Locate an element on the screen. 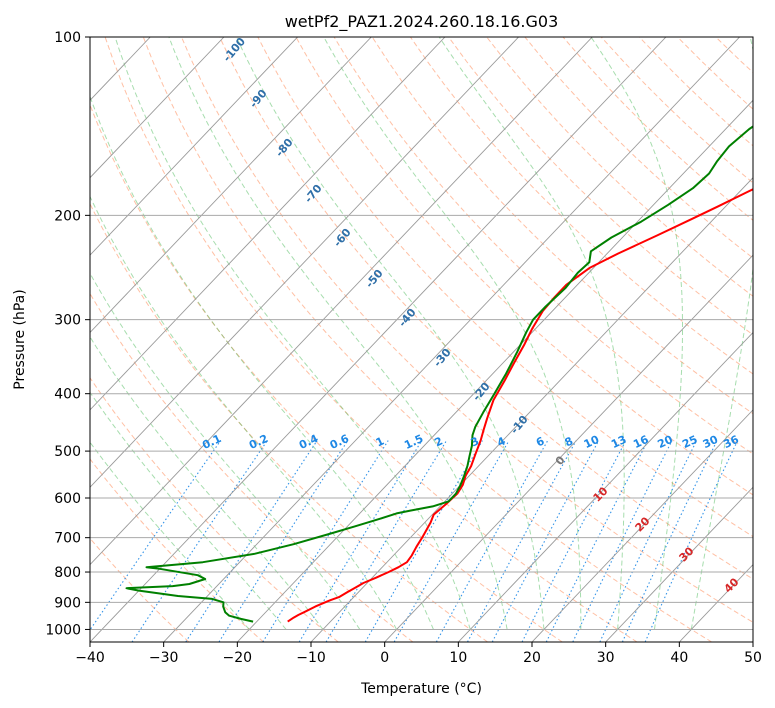  dry-adiabat-label: 10 is located at coordinates (601, 494).